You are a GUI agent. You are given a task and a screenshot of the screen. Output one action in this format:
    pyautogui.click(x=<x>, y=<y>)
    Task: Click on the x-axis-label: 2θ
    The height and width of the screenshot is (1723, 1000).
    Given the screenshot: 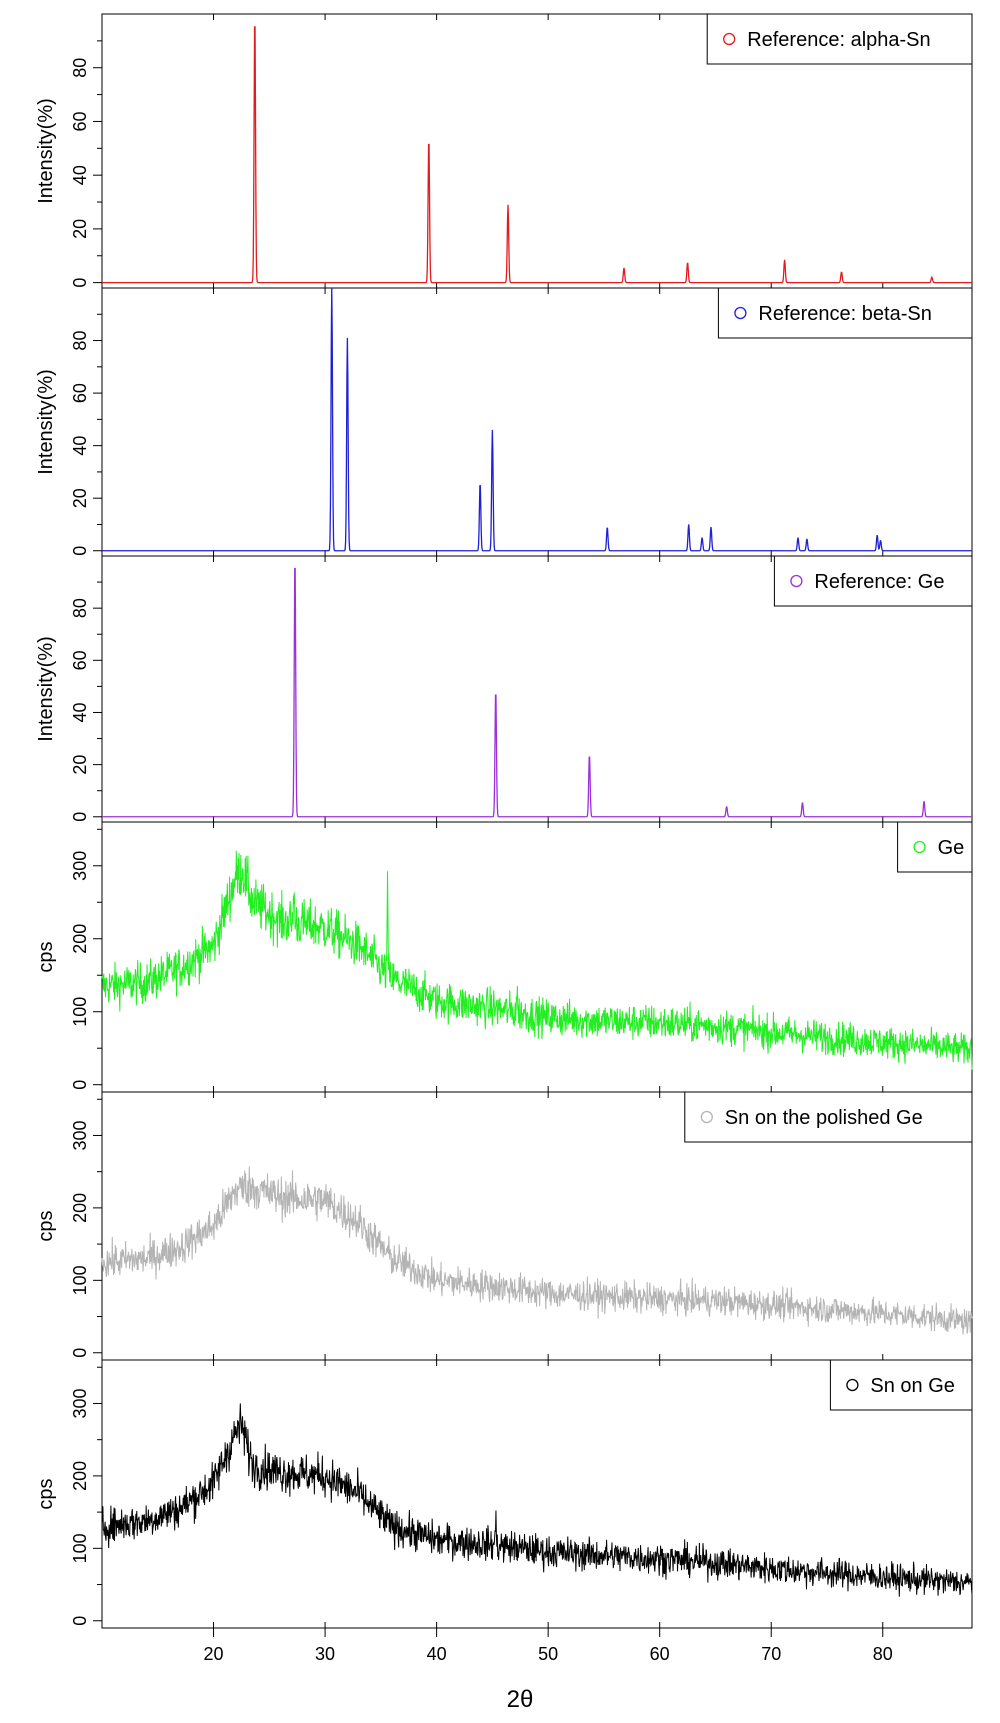 What is the action you would take?
    pyautogui.click(x=520, y=1699)
    